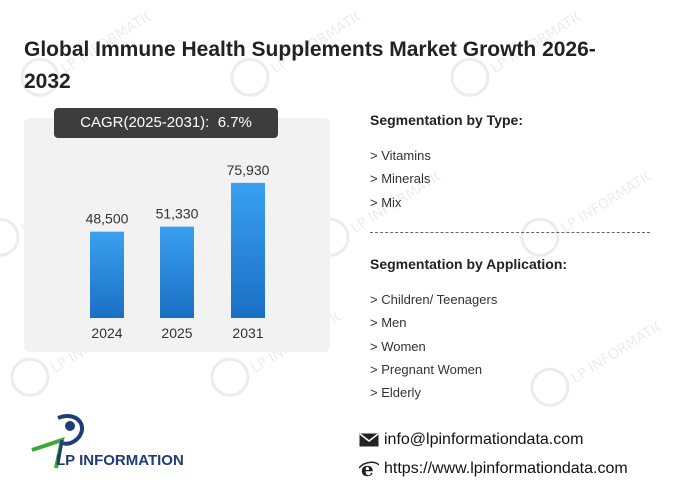 This screenshot has height=500, width=679. I want to click on list-item: > Men, so click(388, 323).